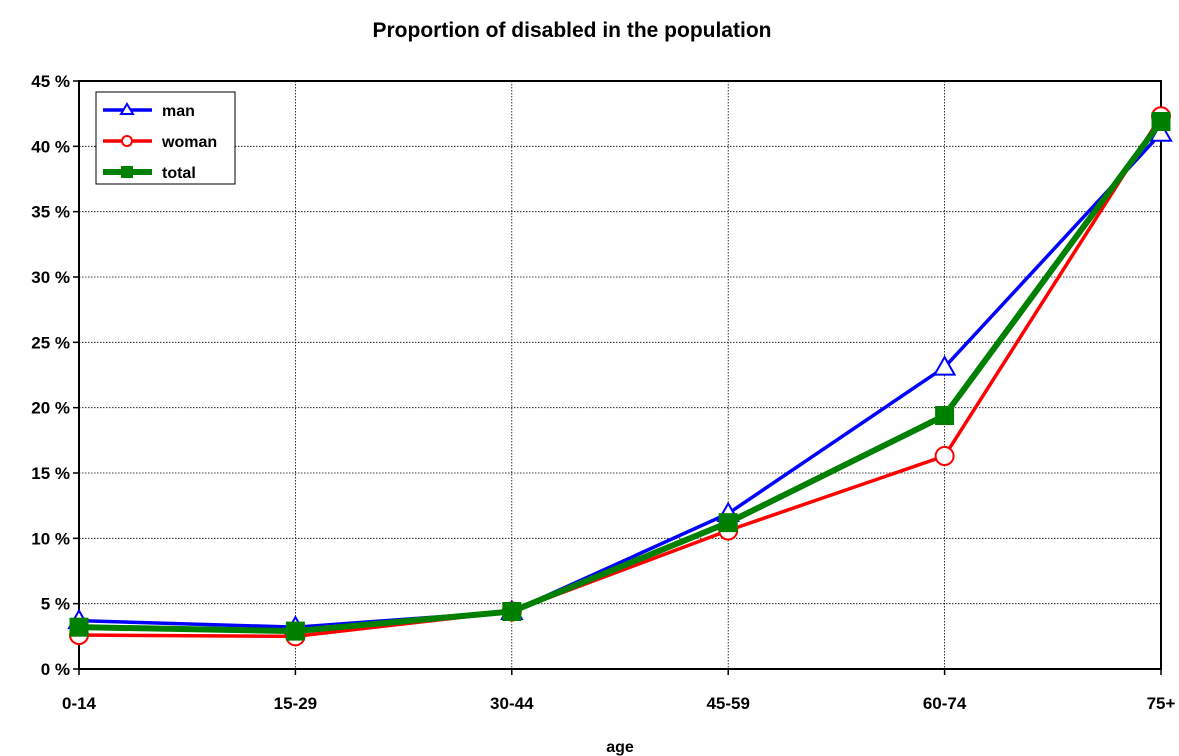  I want to click on legend-items: man woman total, so click(160, 142).